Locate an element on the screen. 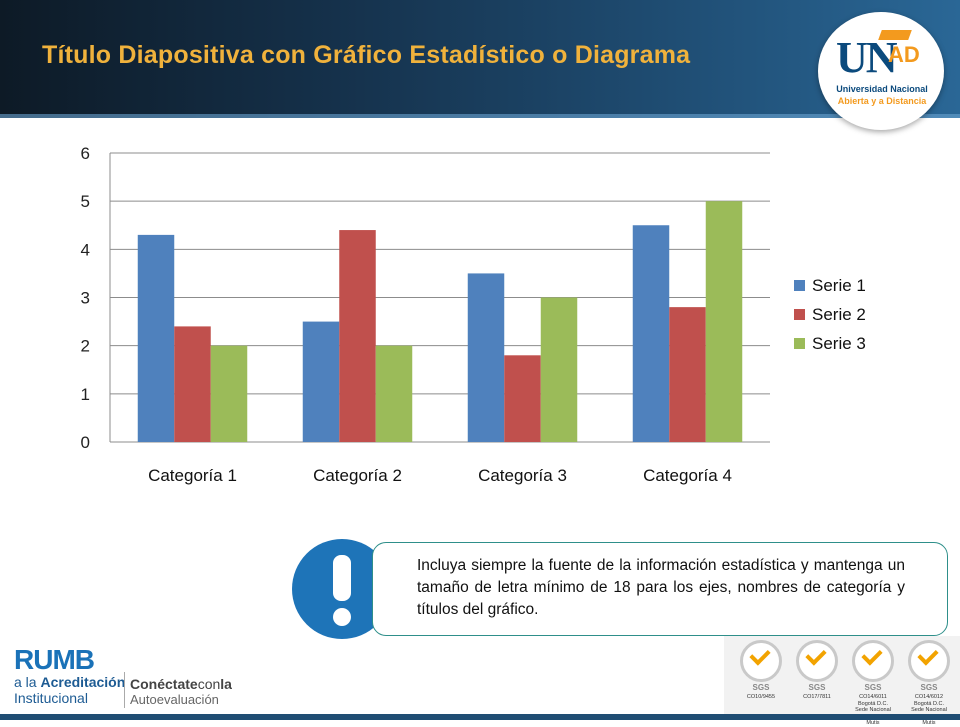 This screenshot has height=727, width=960. y-tick-label: 3 is located at coordinates (85, 298).